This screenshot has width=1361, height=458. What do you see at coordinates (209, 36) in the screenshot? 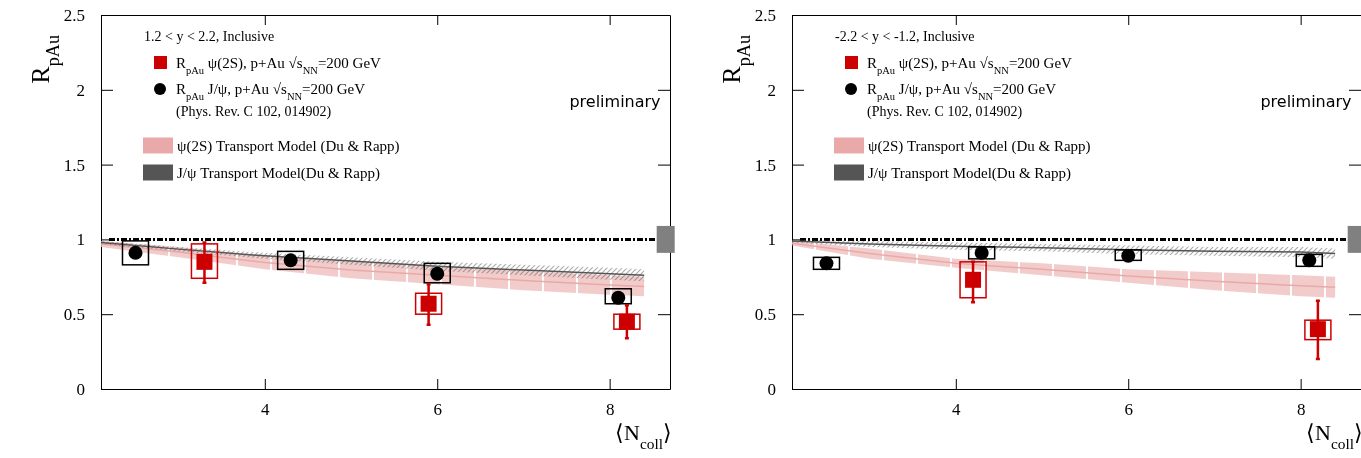
I see `legend-title: 1.2 < y < 2.2, Inclusive` at bounding box center [209, 36].